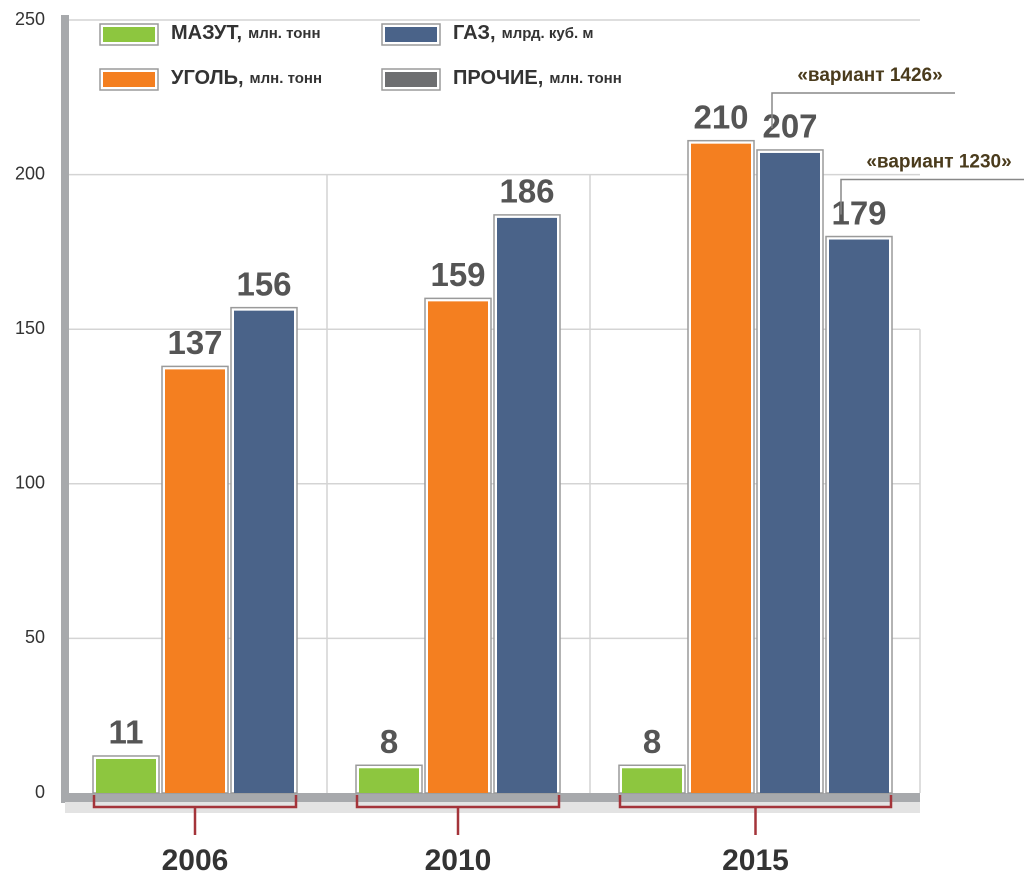 The height and width of the screenshot is (875, 1035). What do you see at coordinates (35, 637) in the screenshot?
I see `y-tick-label: 50` at bounding box center [35, 637].